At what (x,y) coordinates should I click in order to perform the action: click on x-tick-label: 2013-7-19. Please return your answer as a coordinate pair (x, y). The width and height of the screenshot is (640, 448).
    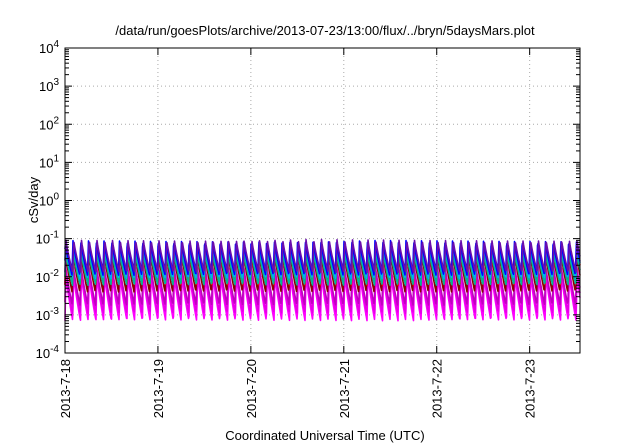
    Looking at the image, I should click on (158, 388).